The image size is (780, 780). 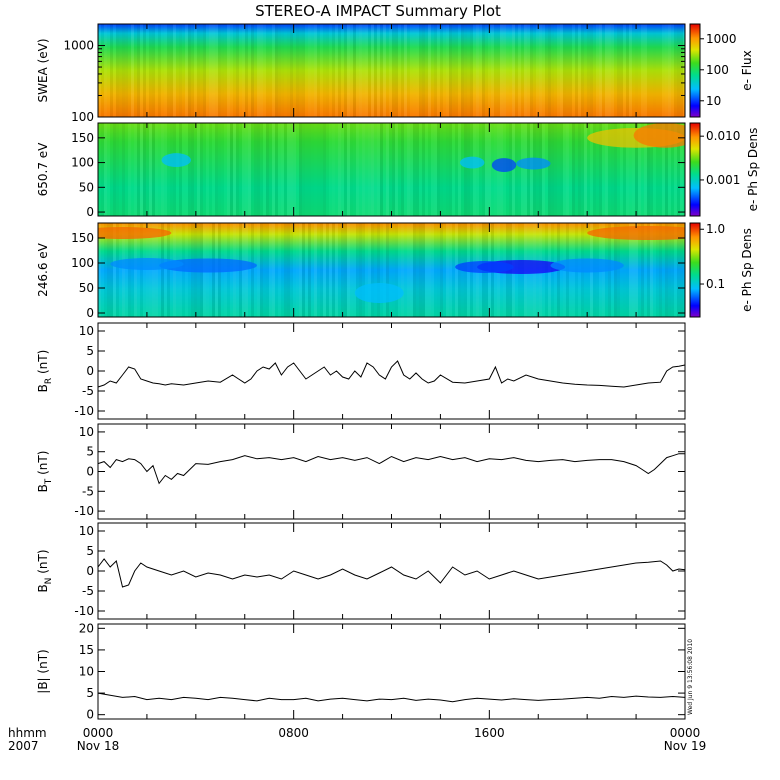 What do you see at coordinates (208, 265) in the screenshot?
I see `heatmap-feature` at bounding box center [208, 265].